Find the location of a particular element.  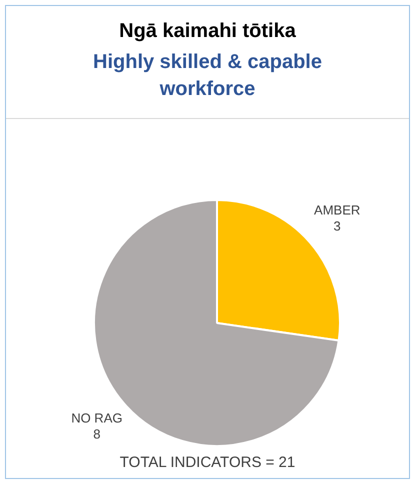

chart-title: Ngā kaimahi tōtika is located at coordinates (207, 31).